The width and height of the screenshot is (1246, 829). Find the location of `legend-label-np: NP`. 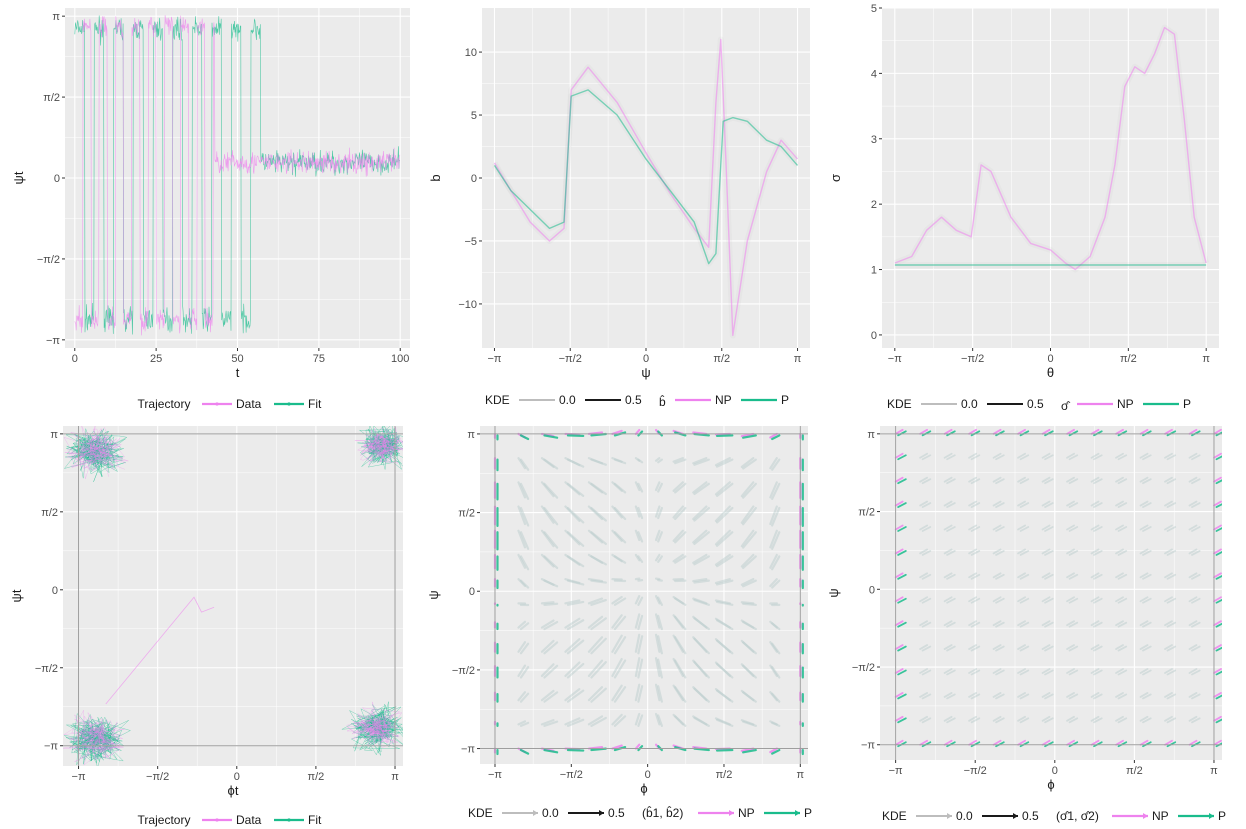

legend-label-np: NP is located at coordinates (1125, 404).